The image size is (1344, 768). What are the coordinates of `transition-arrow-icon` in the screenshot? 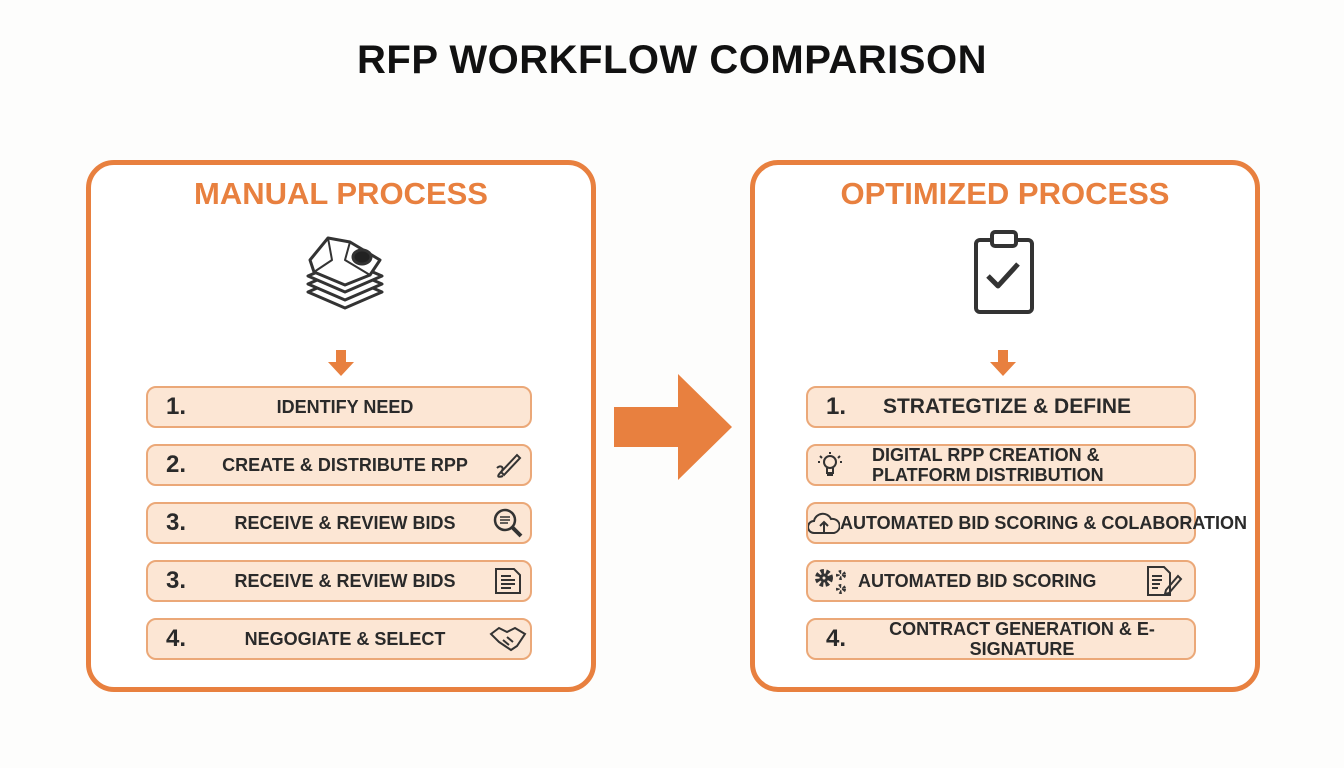 It's located at (673, 427).